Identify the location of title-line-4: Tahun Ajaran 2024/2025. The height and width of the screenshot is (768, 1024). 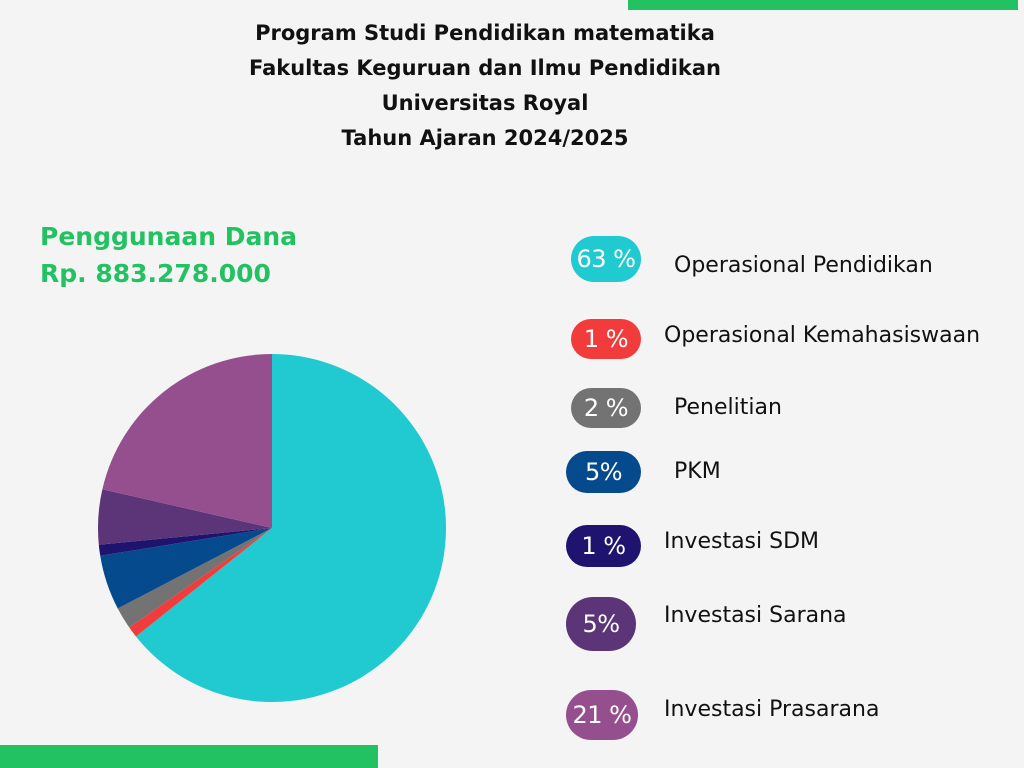
(485, 138).